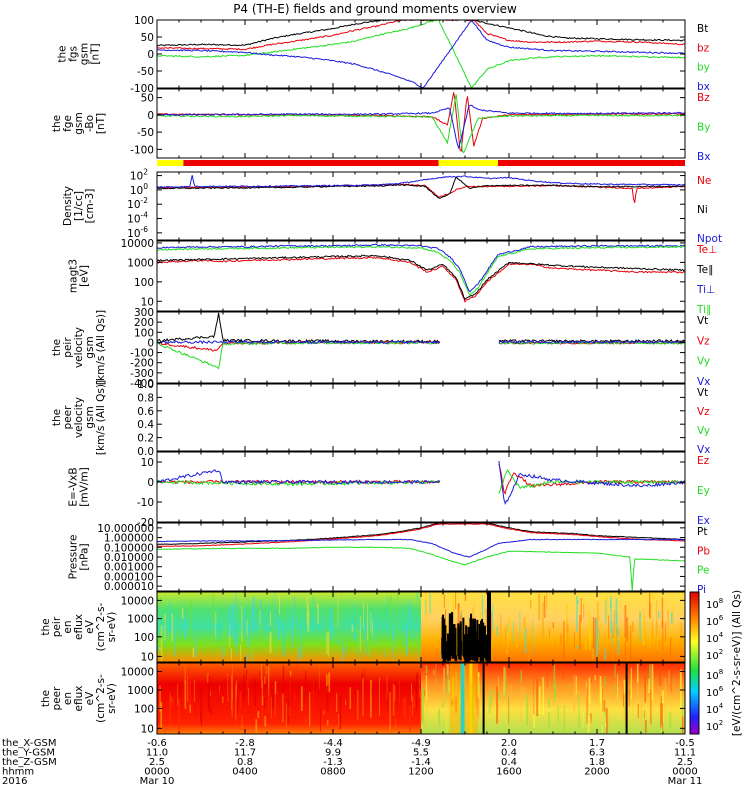 The image size is (750, 800). I want to click on colorbar-tick-label: 10², so click(714, 726).